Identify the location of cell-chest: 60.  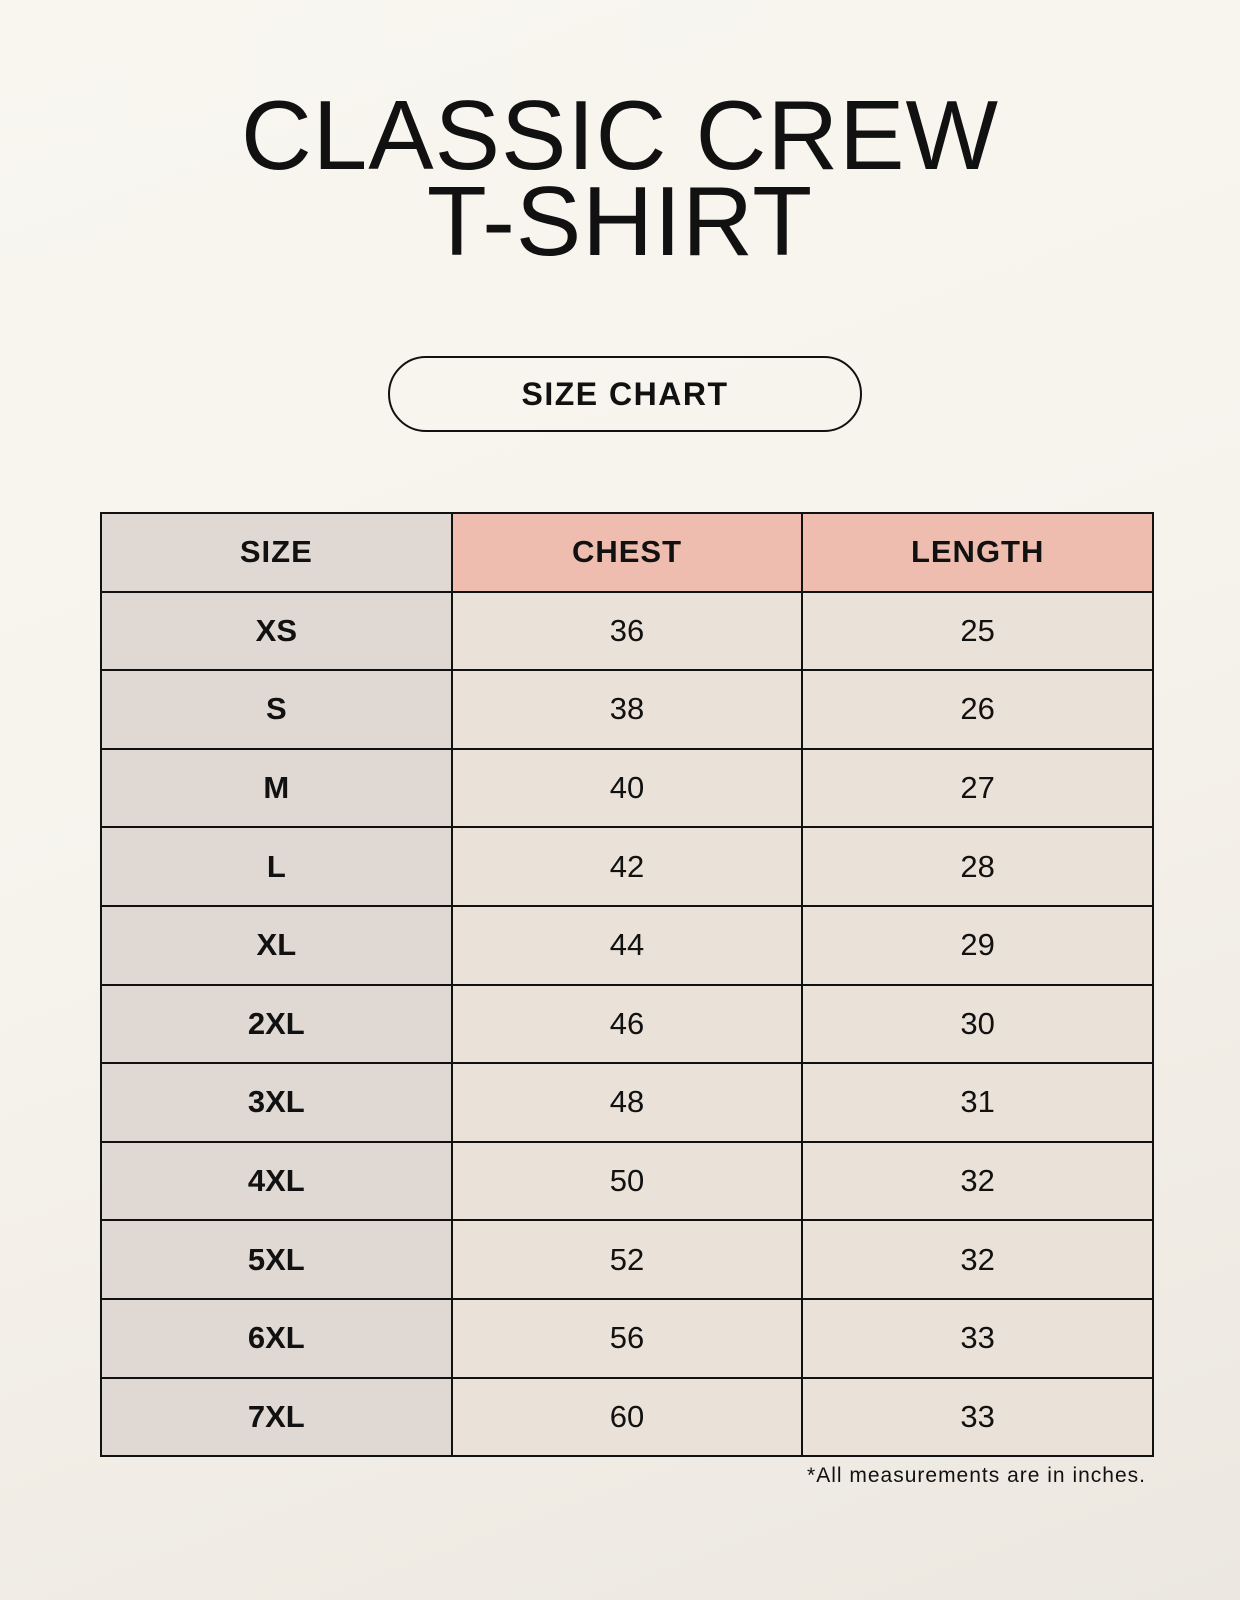
(627, 1417).